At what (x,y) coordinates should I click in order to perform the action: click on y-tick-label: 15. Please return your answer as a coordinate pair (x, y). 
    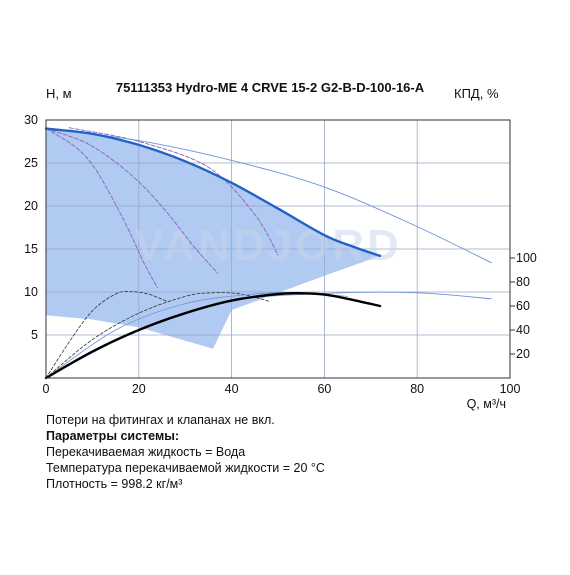
    Looking at the image, I should click on (31, 249).